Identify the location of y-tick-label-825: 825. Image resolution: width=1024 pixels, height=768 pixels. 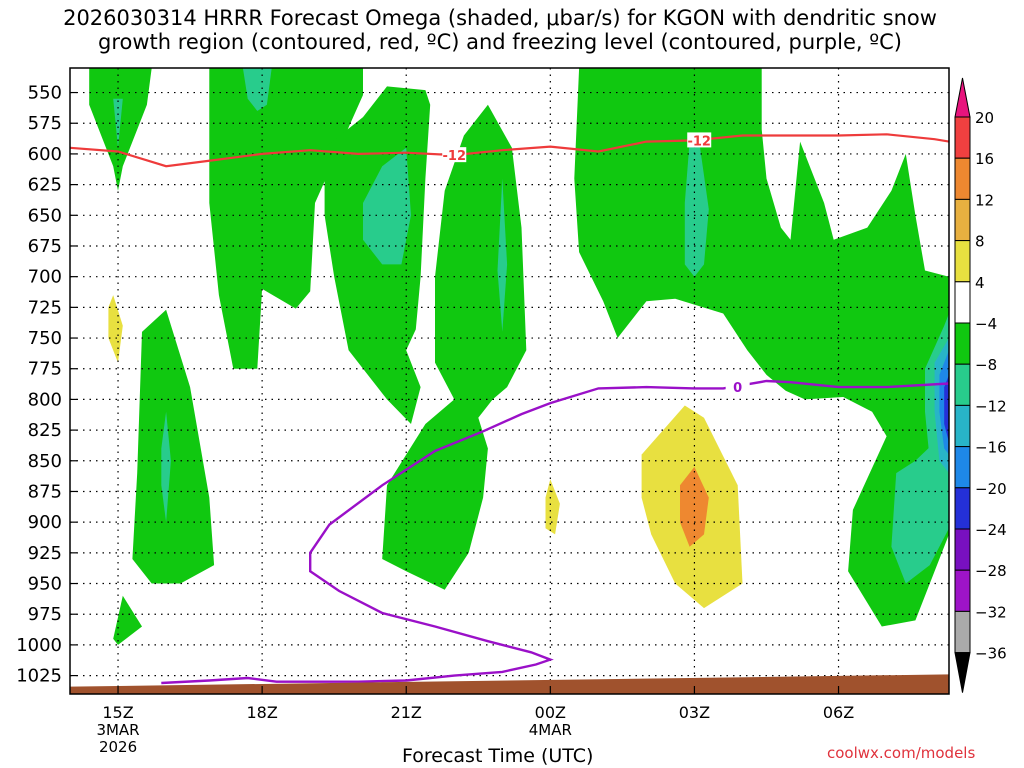
(45, 430).